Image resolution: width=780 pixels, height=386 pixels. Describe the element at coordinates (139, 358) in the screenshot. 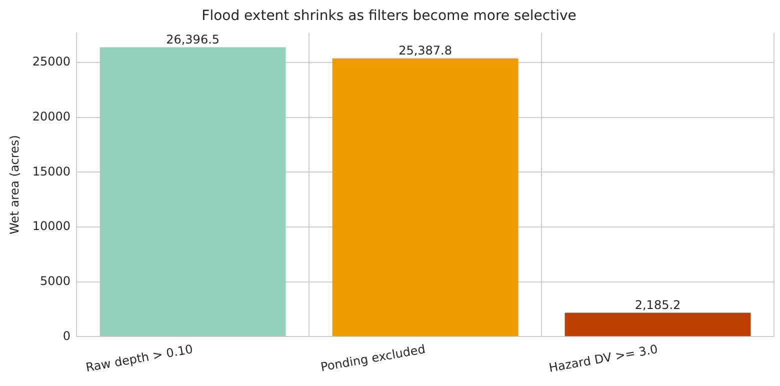

I see `x-tick-label: Raw depth > 0.10` at that location.